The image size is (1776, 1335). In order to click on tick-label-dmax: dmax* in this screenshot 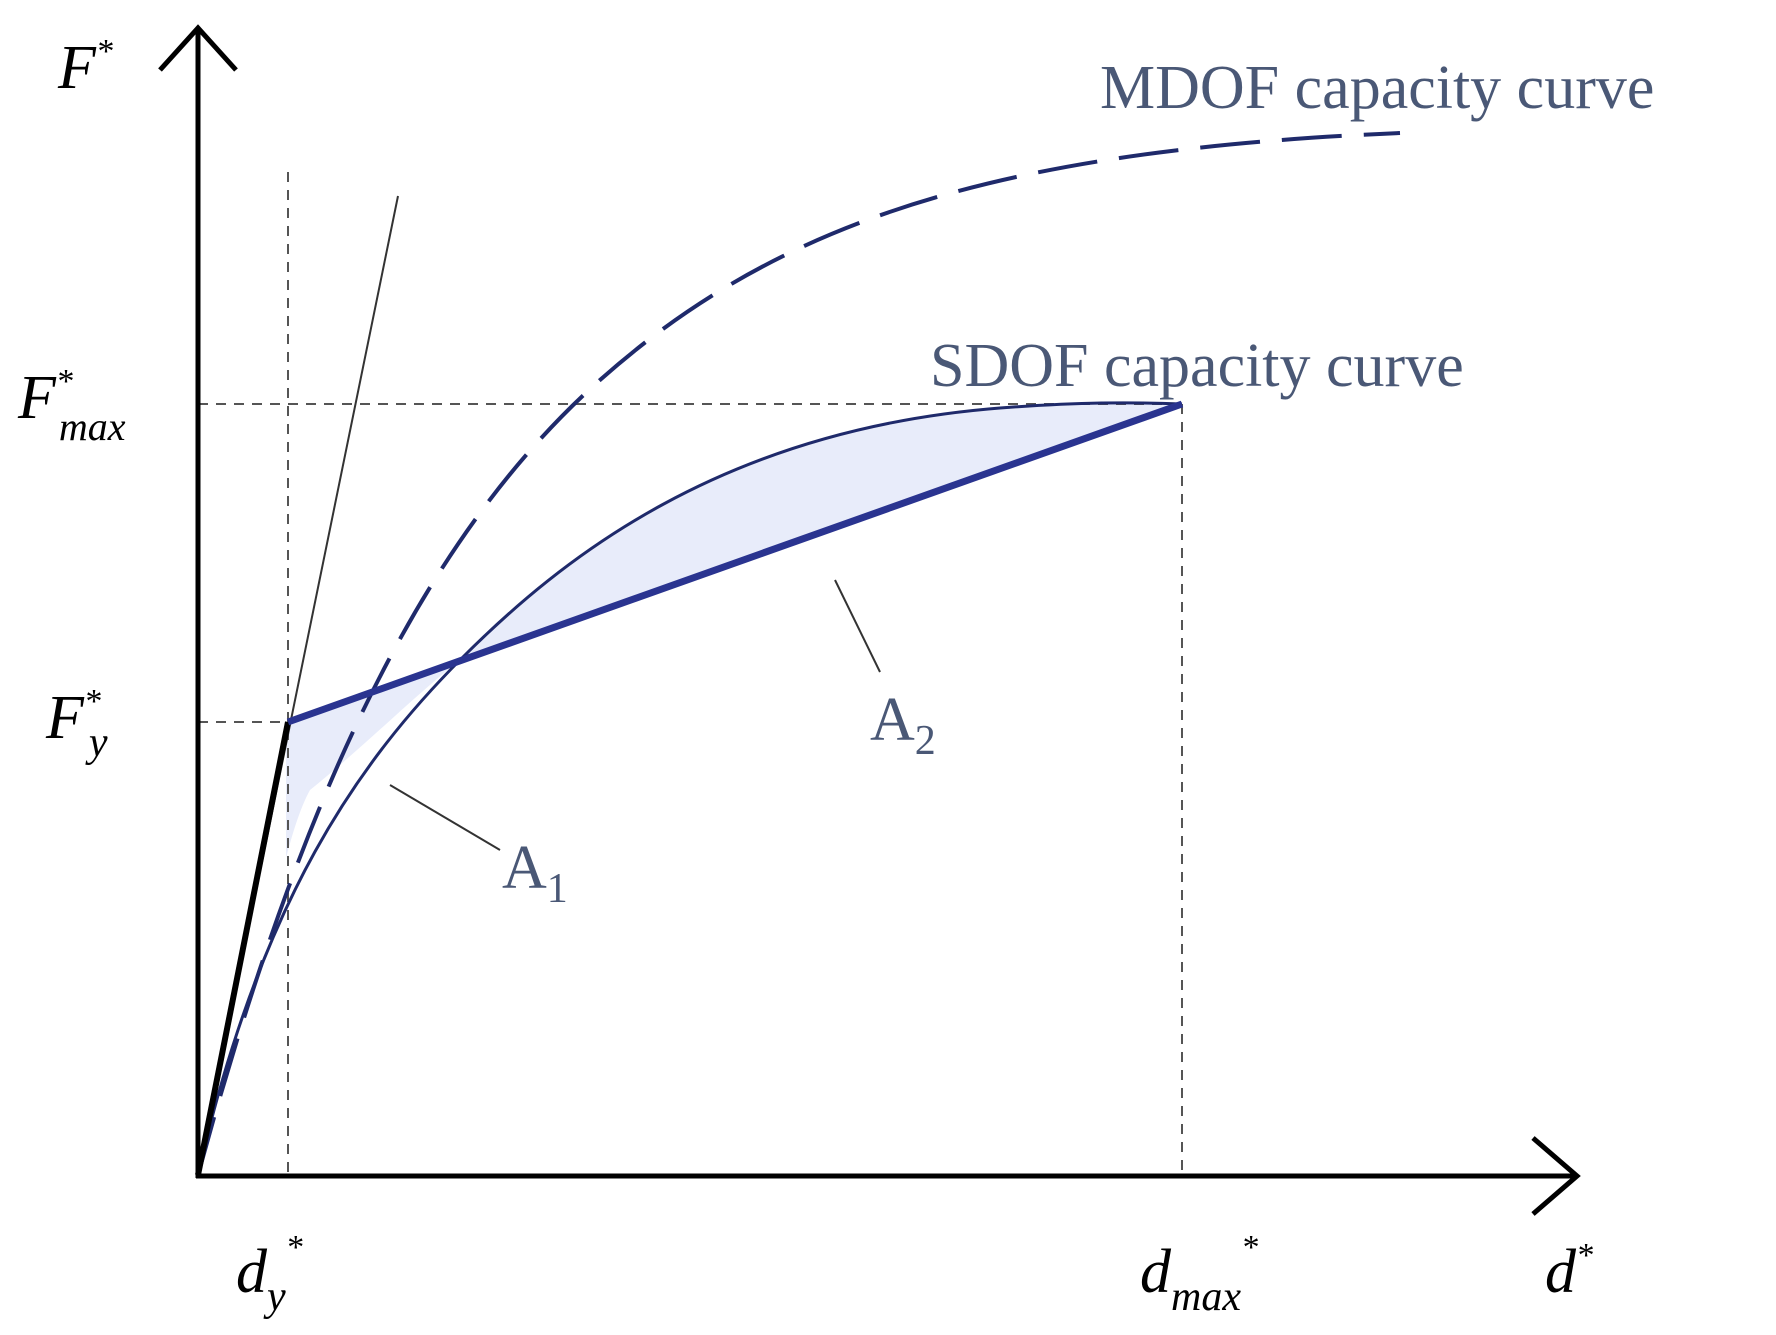, I will do `click(1199, 1274)`.